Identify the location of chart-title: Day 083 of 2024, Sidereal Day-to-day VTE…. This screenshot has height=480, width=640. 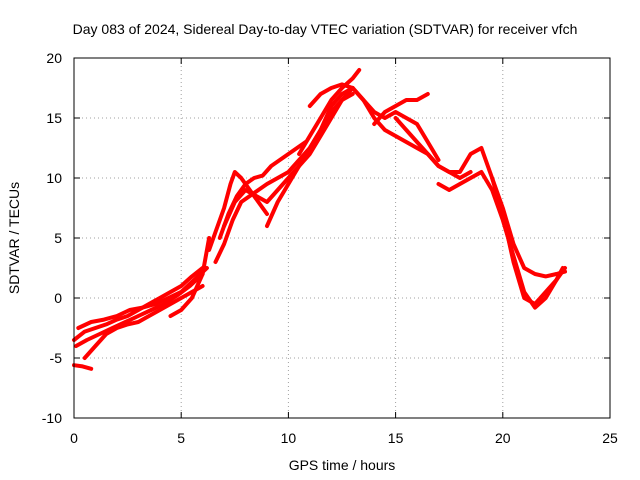
(325, 29).